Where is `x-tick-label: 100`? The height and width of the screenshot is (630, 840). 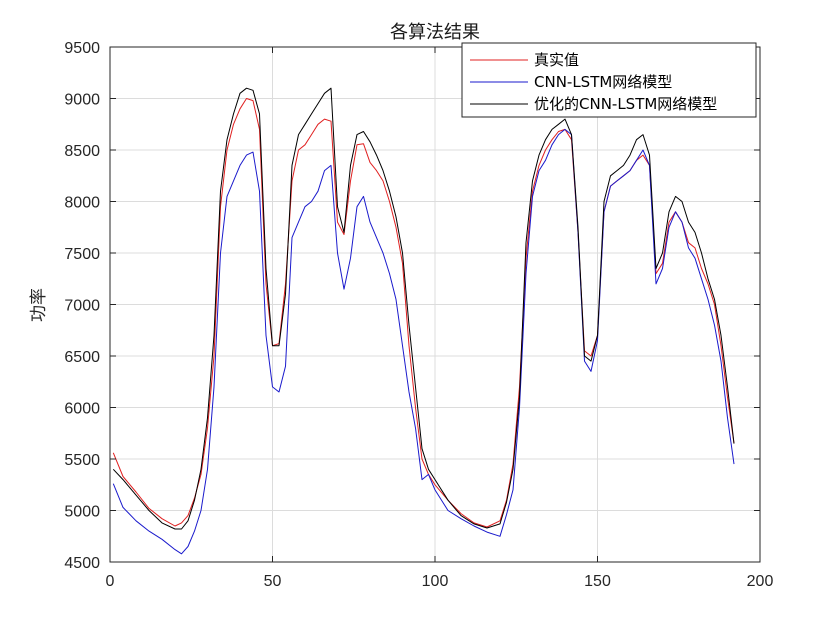 x-tick-label: 100 is located at coordinates (435, 581).